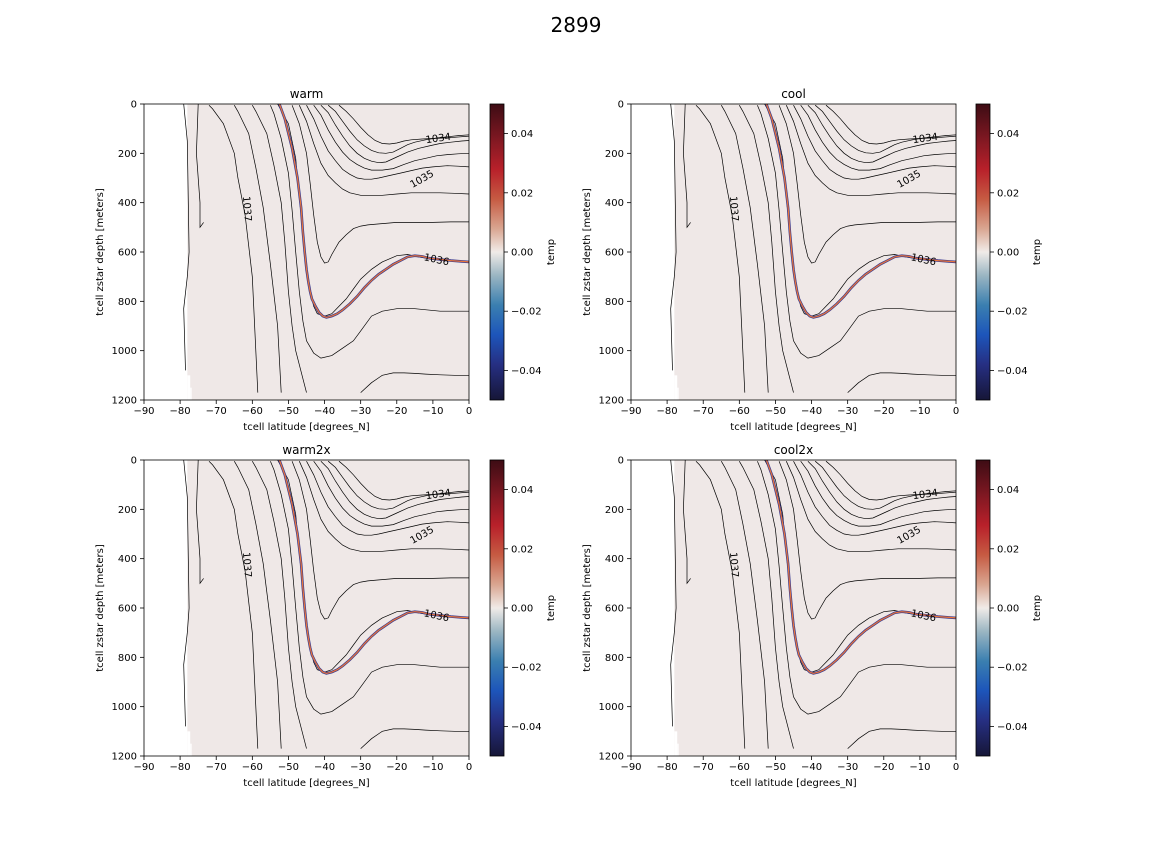 Image resolution: width=1152 pixels, height=864 pixels. Describe the element at coordinates (614, 203) in the screenshot. I see `y-tick-label: 400` at that location.